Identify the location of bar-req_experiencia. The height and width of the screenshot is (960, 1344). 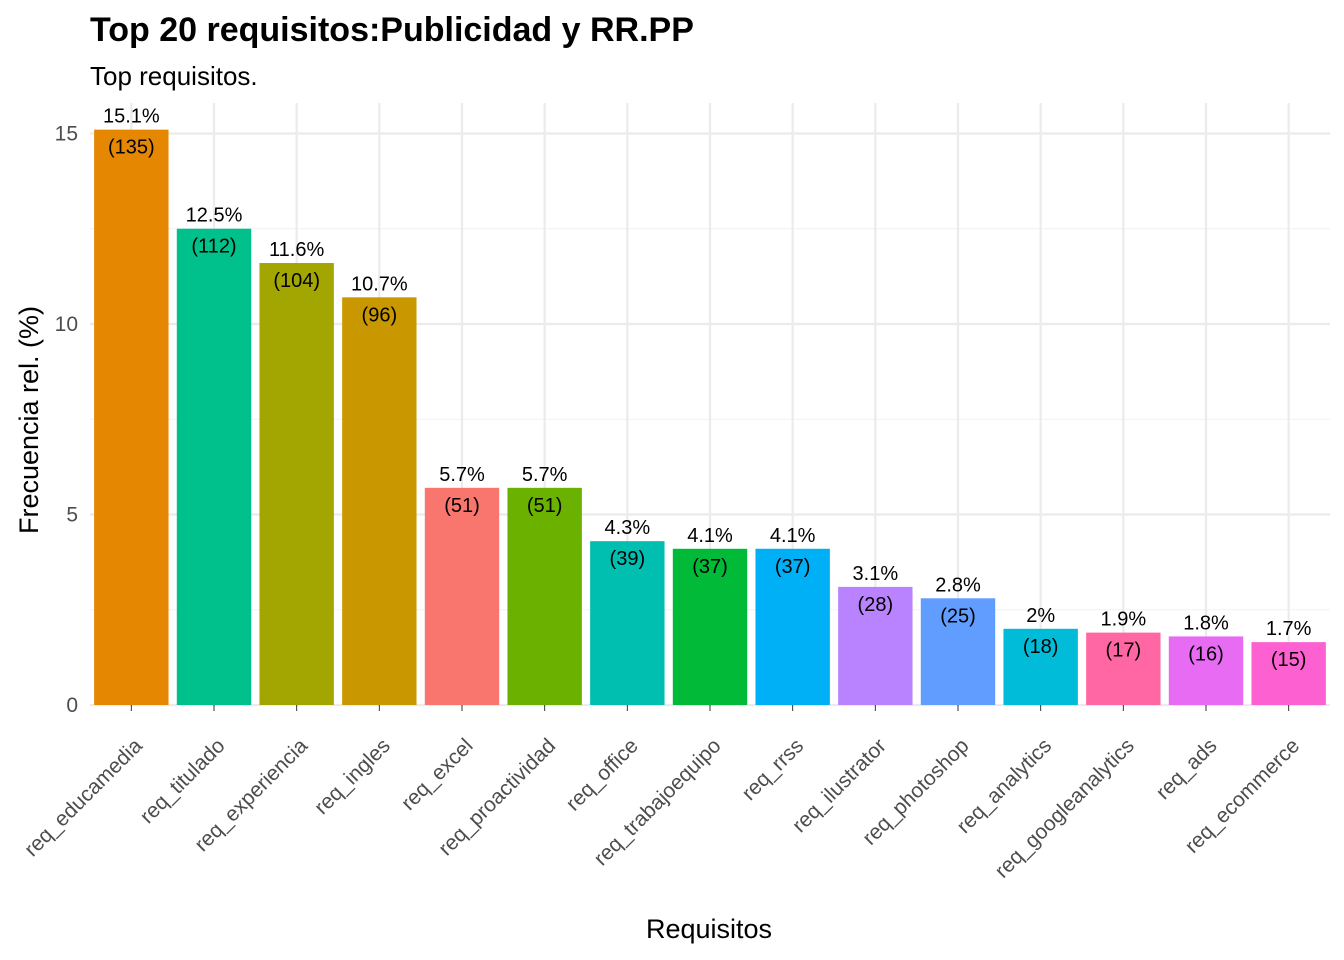
(296, 484).